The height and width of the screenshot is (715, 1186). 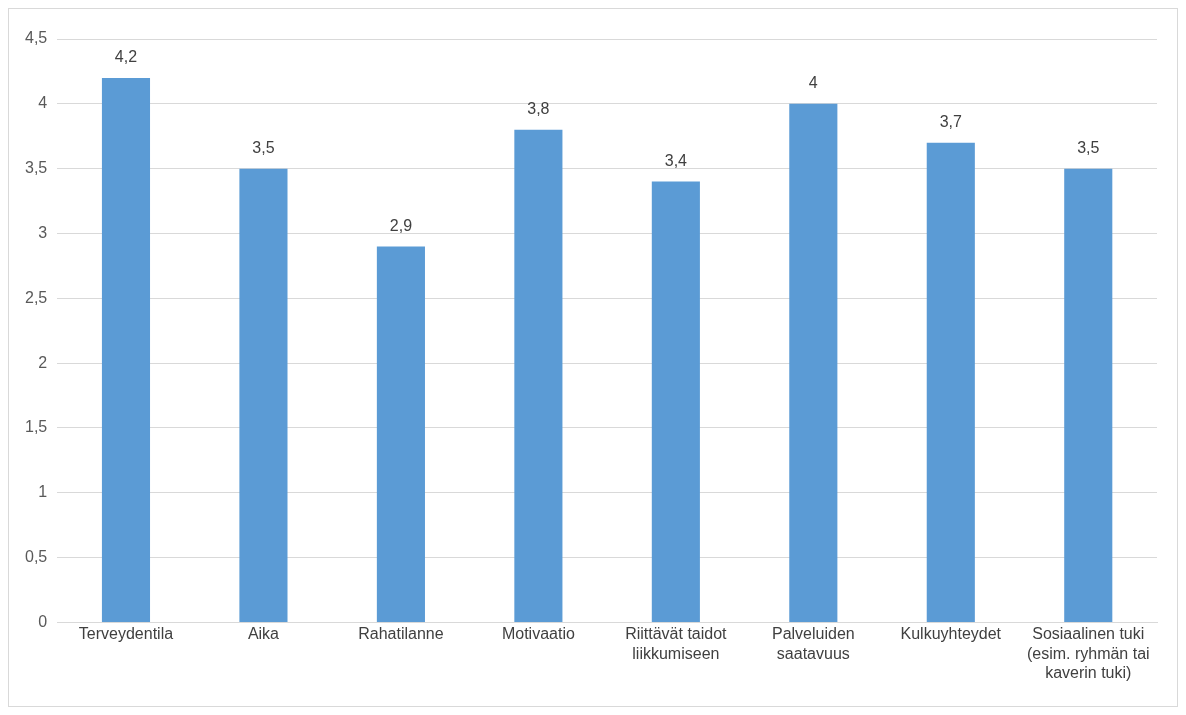 What do you see at coordinates (951, 122) in the screenshot?
I see `data-label: 3,7` at bounding box center [951, 122].